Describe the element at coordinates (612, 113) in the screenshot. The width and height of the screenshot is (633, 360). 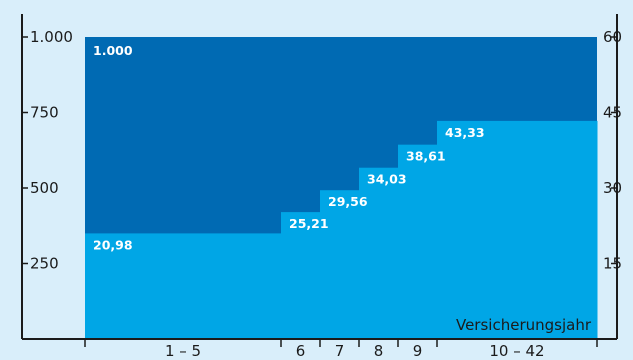
I see `right-tick-label: 45` at that location.